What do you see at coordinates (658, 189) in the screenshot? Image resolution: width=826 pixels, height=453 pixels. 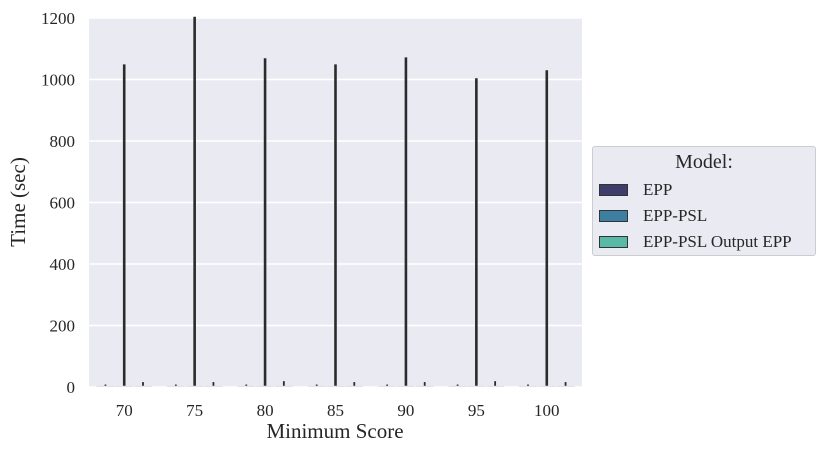 I see `legend-label-epp: EPP` at bounding box center [658, 189].